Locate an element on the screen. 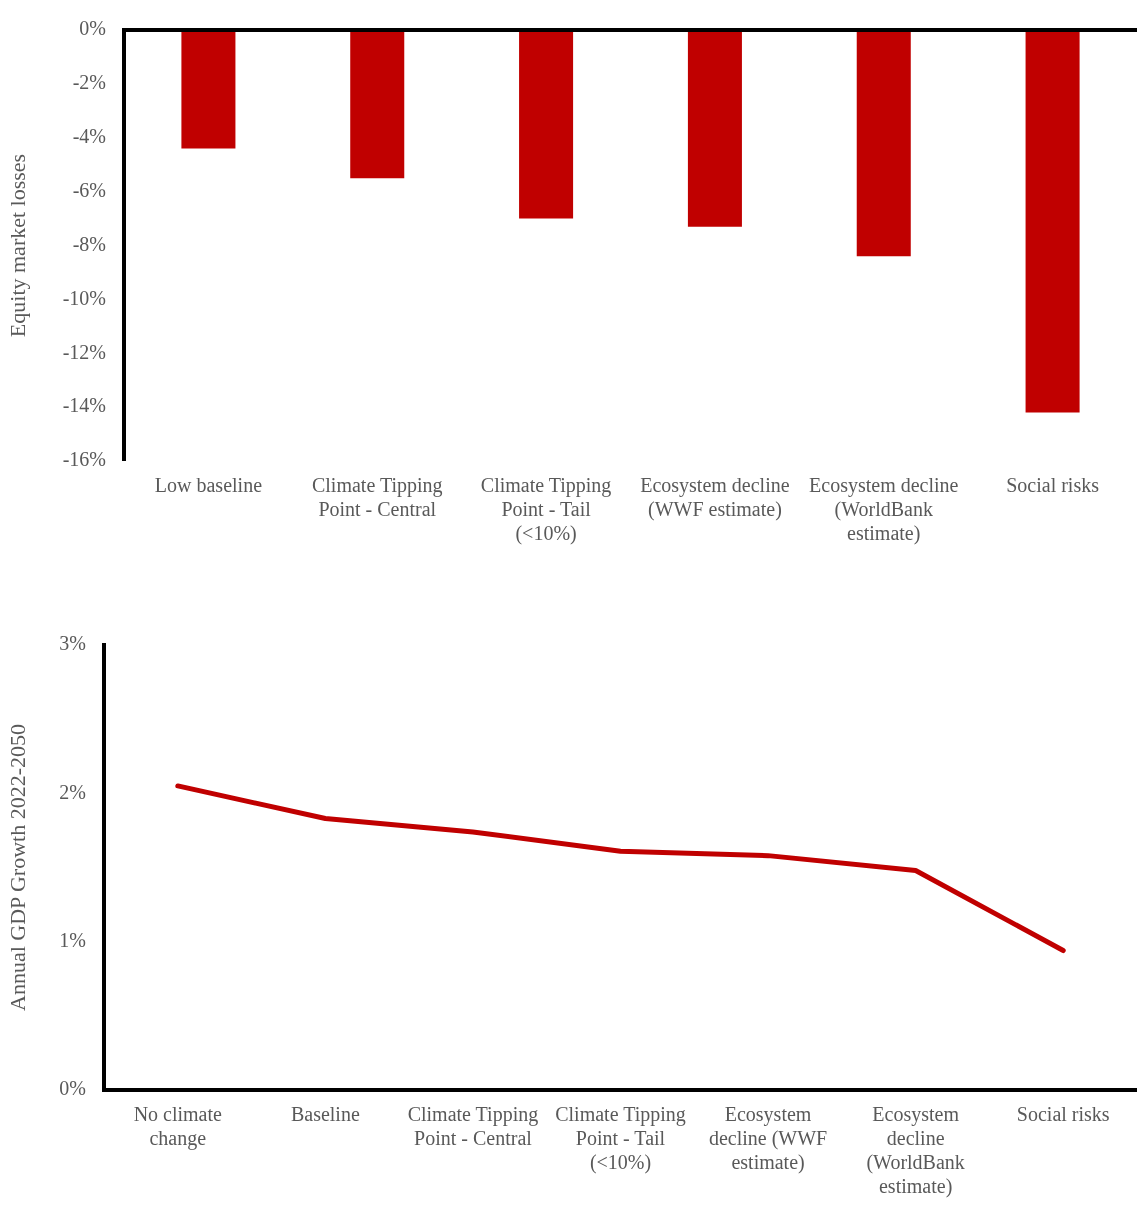  x-tick-label: No climate change is located at coordinates (178, 1127).